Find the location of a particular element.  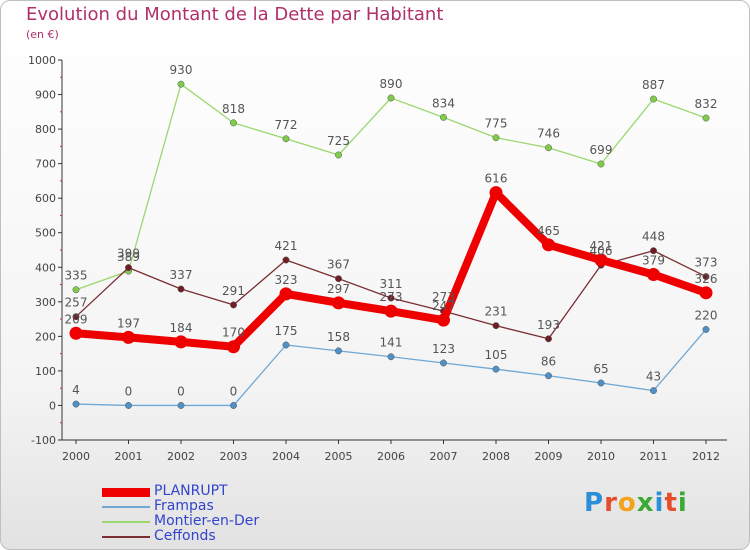

value-label-ceffonds: 231 is located at coordinates (496, 312).